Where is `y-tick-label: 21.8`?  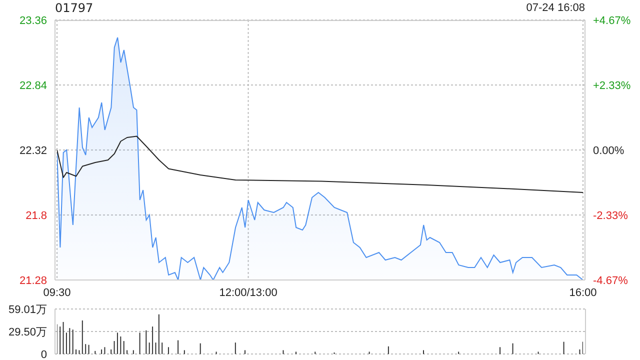
y-tick-label: 21.8 is located at coordinates (36, 216).